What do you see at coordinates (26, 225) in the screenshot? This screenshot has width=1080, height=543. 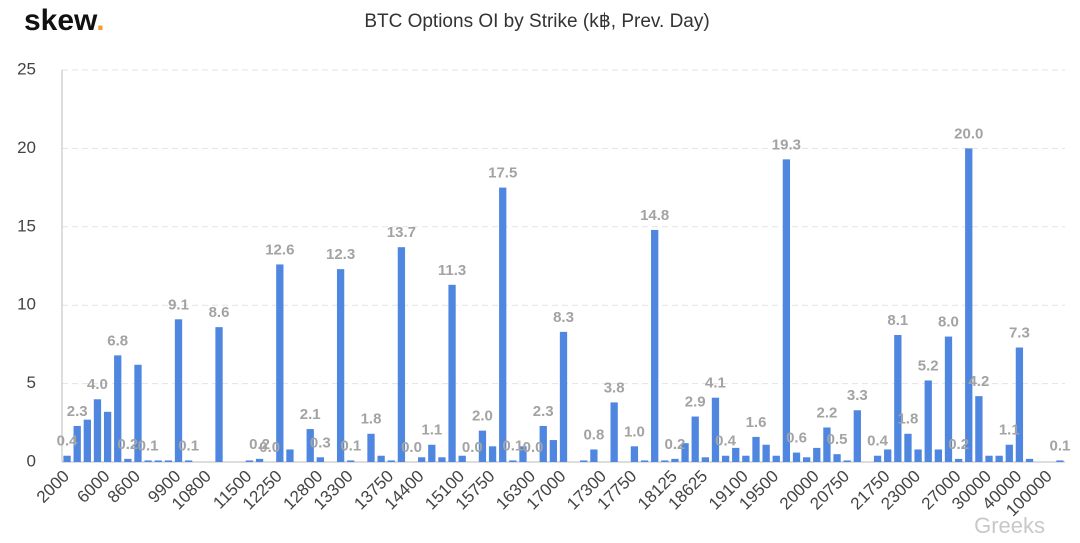 I see `y-tick-label: 15` at bounding box center [26, 225].